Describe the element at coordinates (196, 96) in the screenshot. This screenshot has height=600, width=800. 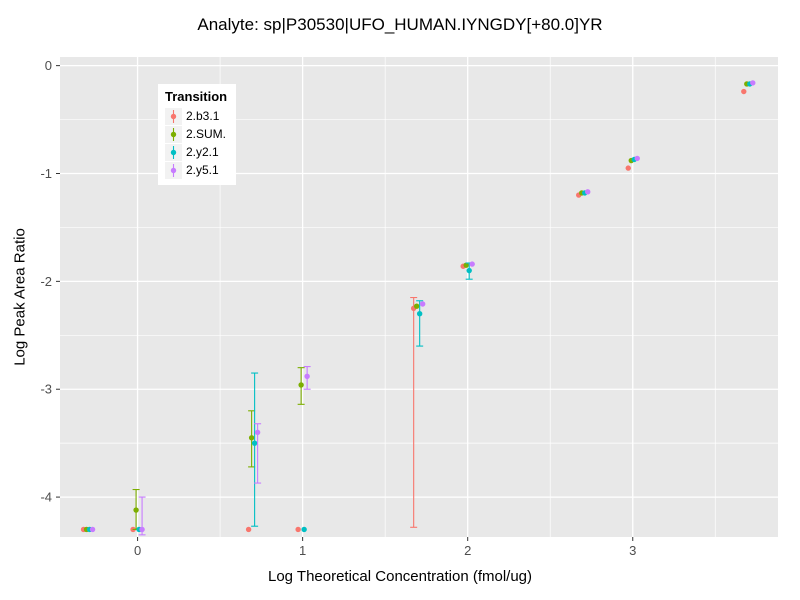
I see `legend-title: Transition` at that location.